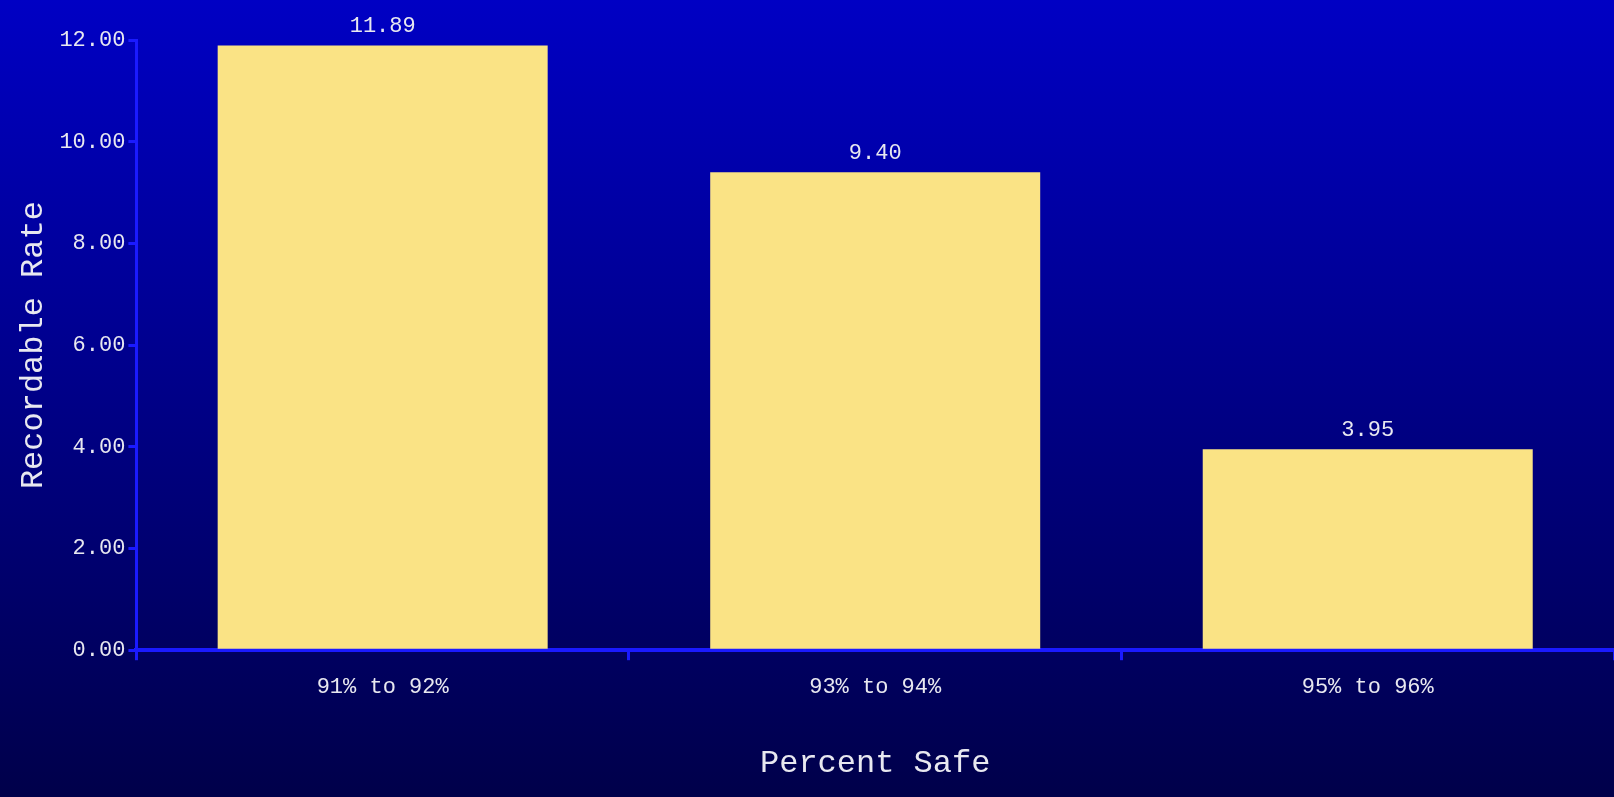 This screenshot has height=797, width=1614. What do you see at coordinates (876, 688) in the screenshot?
I see `x-tick-label: 93% to 94%` at bounding box center [876, 688].